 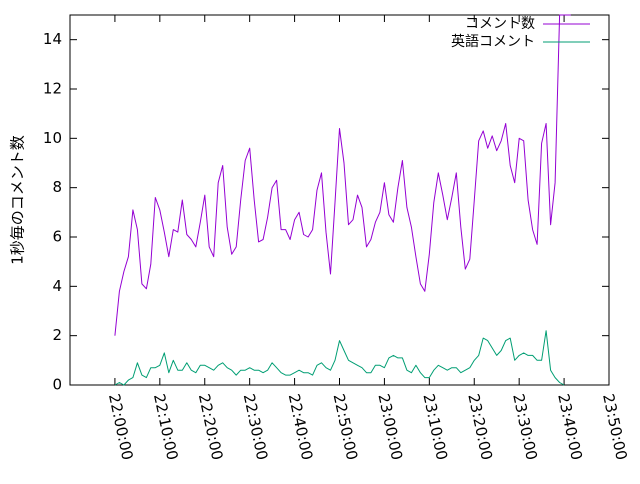 I want to click on y-axis-label: 1秒毎のコメント数, so click(x=18, y=200).